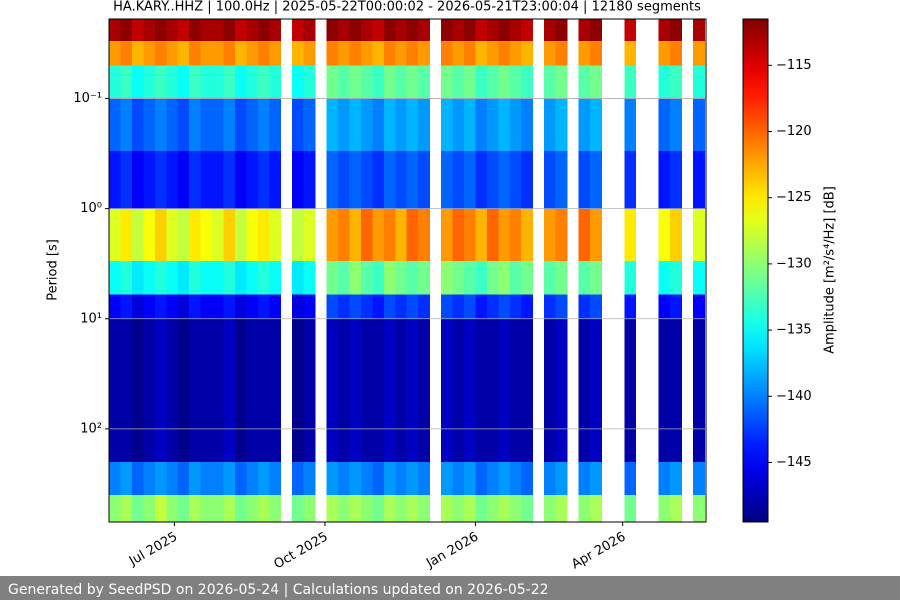  What do you see at coordinates (794, 197) in the screenshot?
I see `colorbar-tick-label: −125` at bounding box center [794, 197].